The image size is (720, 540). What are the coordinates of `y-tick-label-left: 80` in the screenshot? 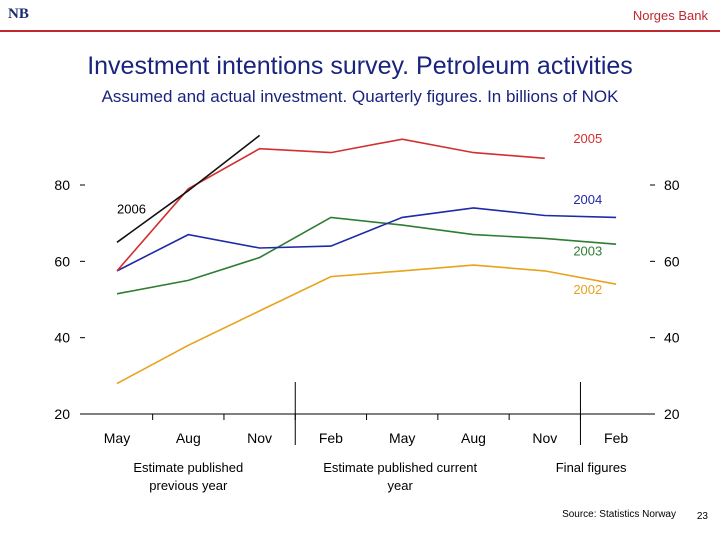 It's located at (62, 185).